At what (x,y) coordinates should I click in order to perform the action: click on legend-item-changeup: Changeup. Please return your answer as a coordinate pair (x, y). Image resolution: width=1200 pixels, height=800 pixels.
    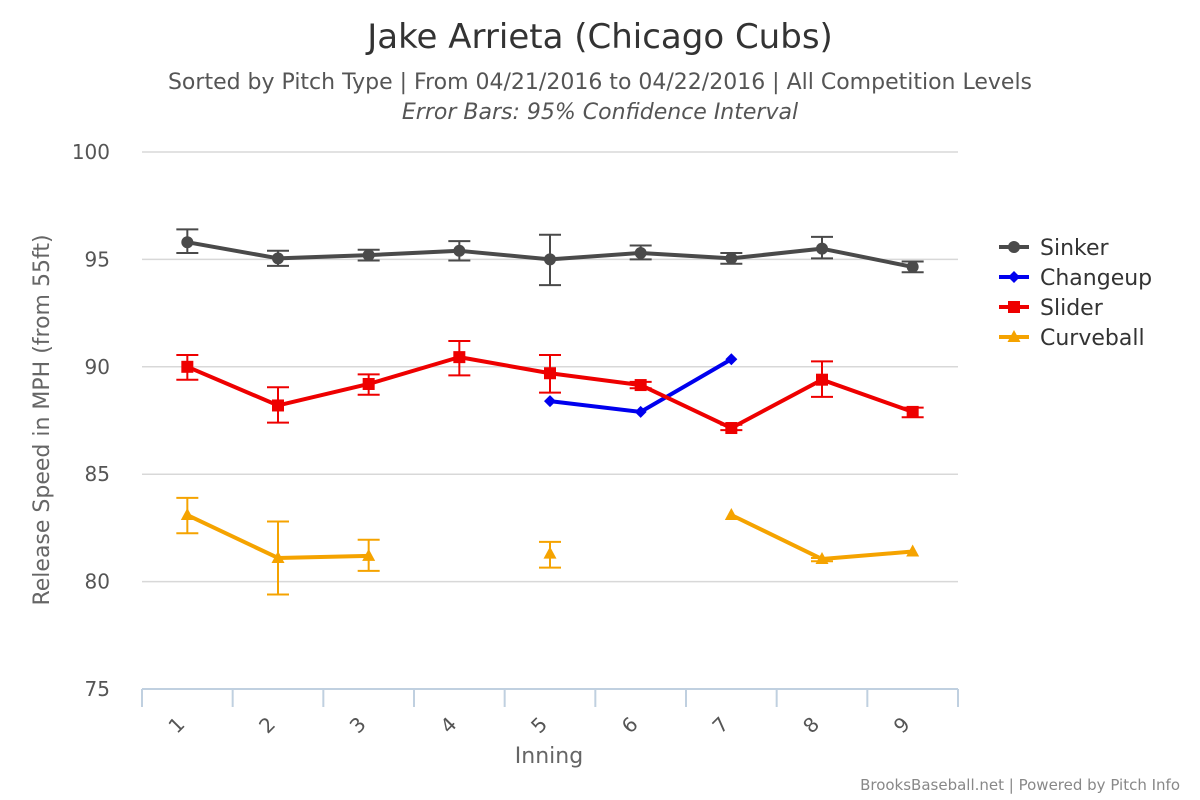
    Looking at the image, I should click on (1075, 278).